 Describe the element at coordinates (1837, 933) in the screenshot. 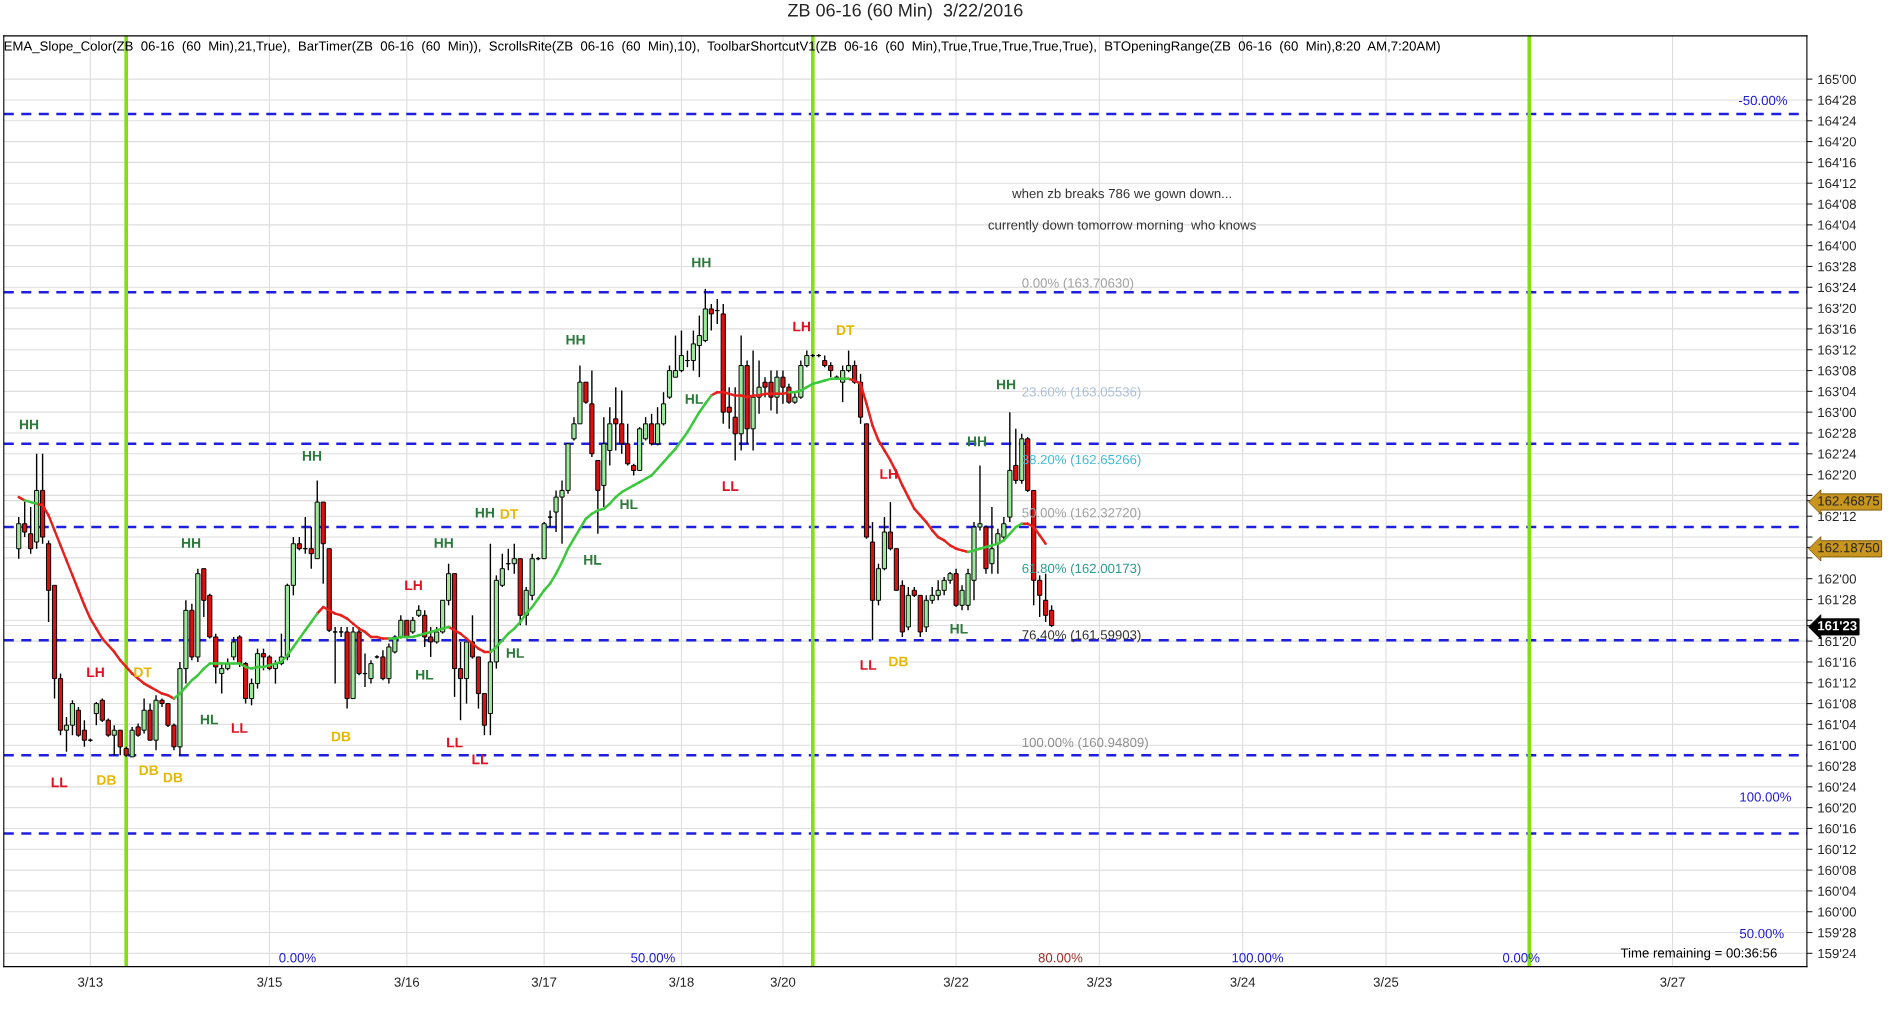

I see `y-tick-label: 159'28` at that location.